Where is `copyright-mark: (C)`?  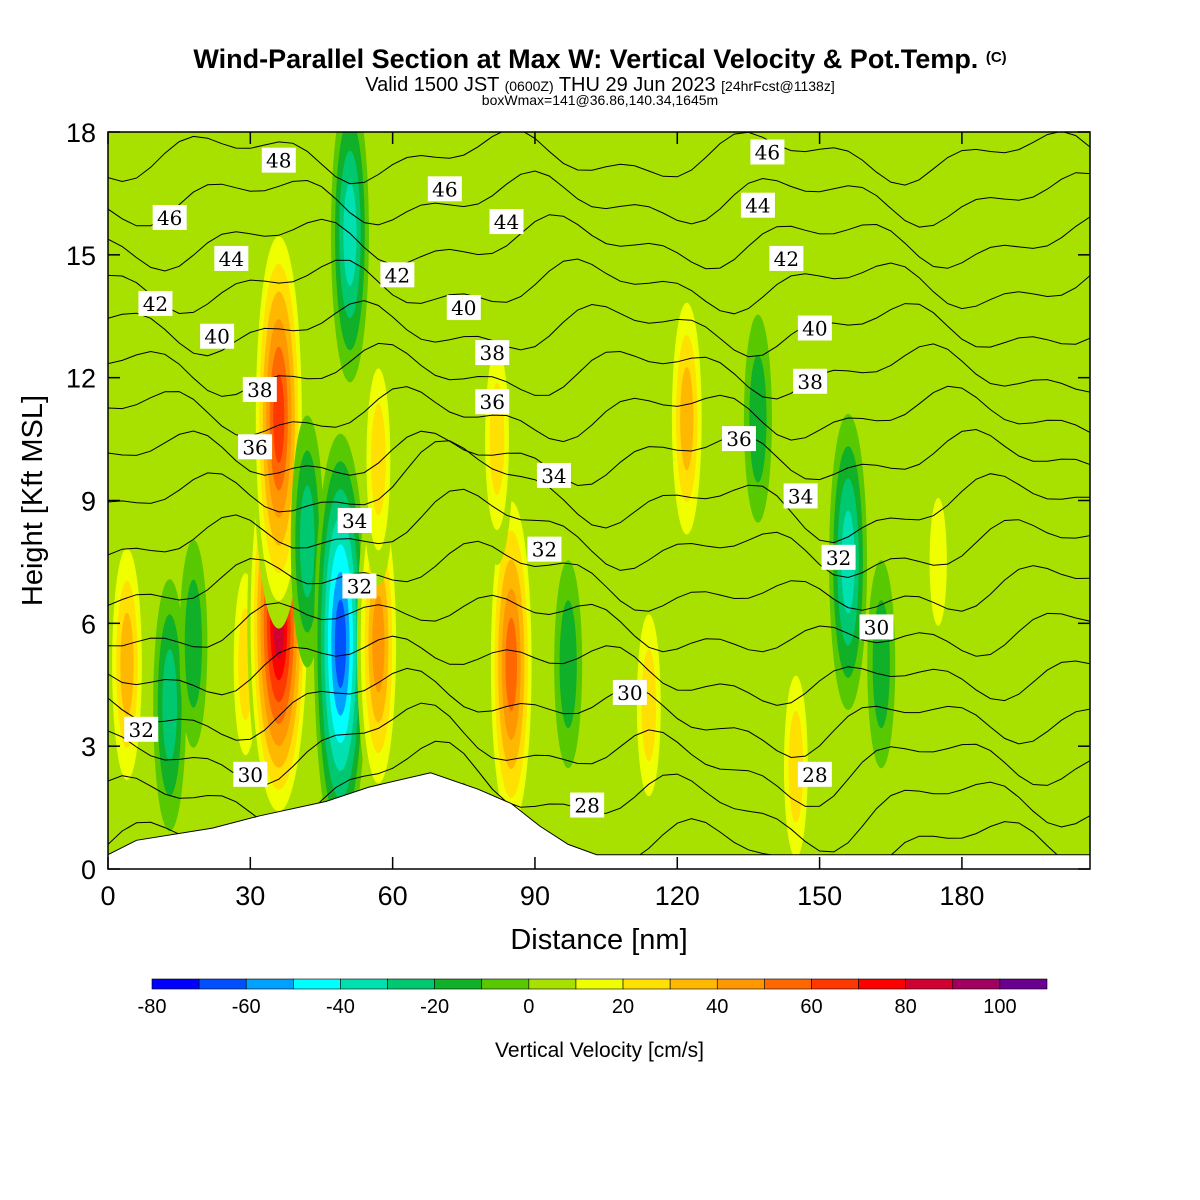
copyright-mark: (C) is located at coordinates (996, 57).